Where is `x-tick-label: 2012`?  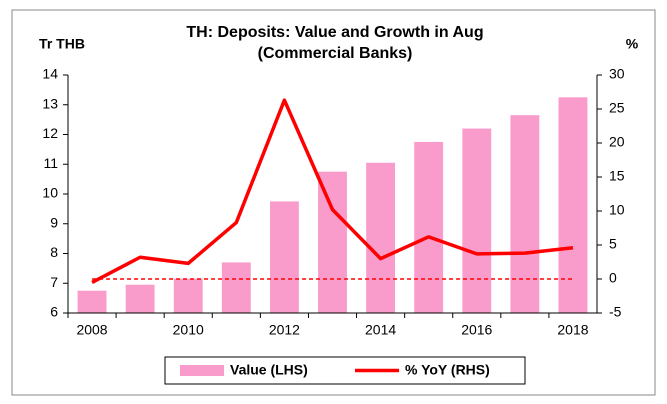 x-tick-label: 2012 is located at coordinates (284, 330).